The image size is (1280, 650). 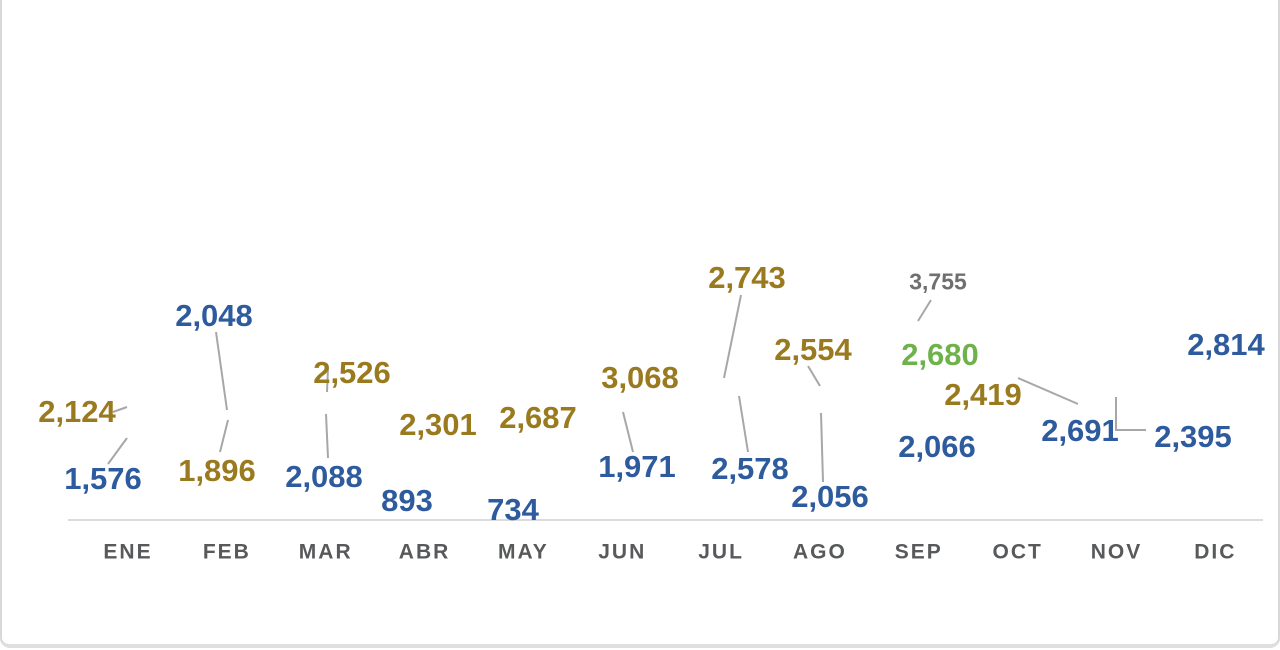 I want to click on point-label: 2,554, so click(x=813, y=349).